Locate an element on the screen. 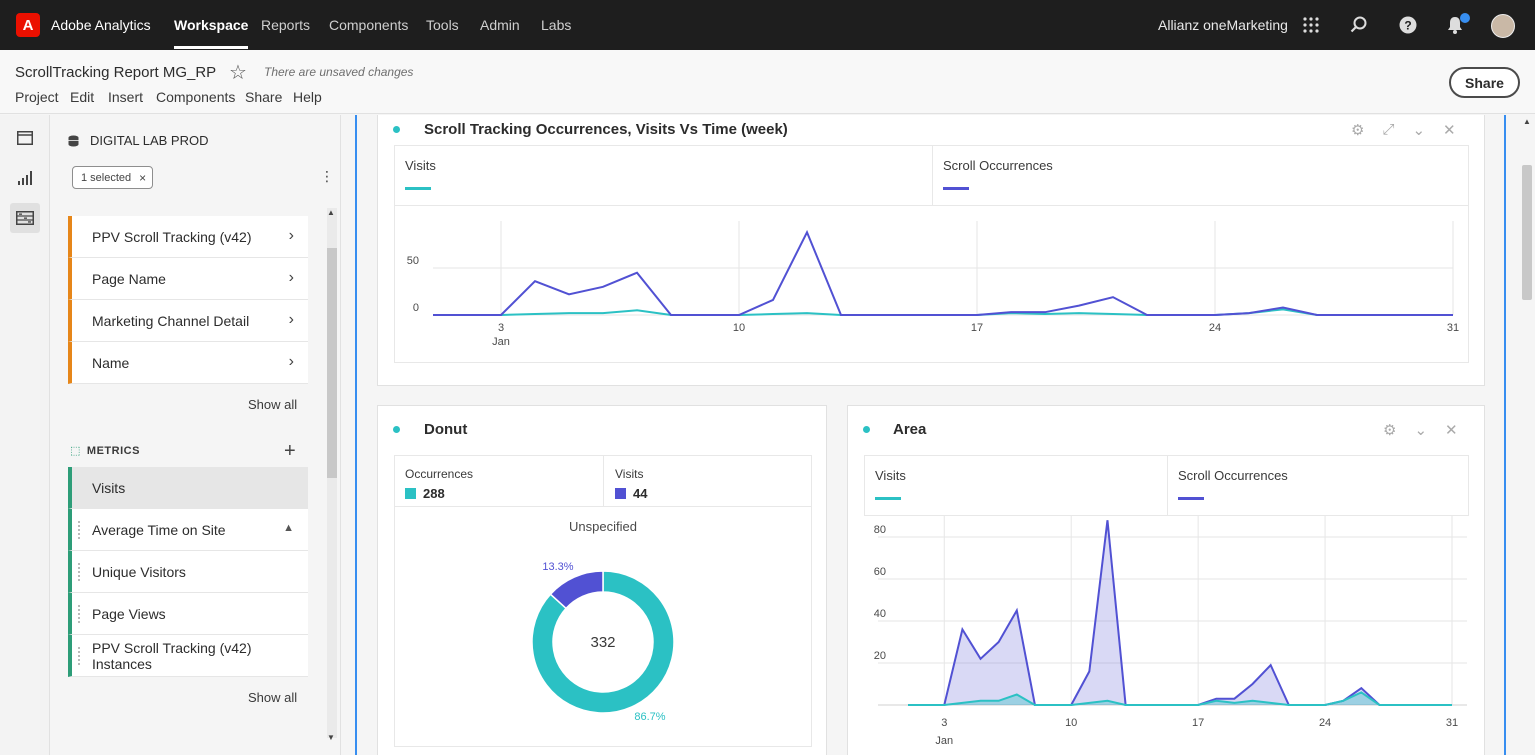 The height and width of the screenshot is (755, 1535). app-name: Adobe Analytics is located at coordinates (101, 25).